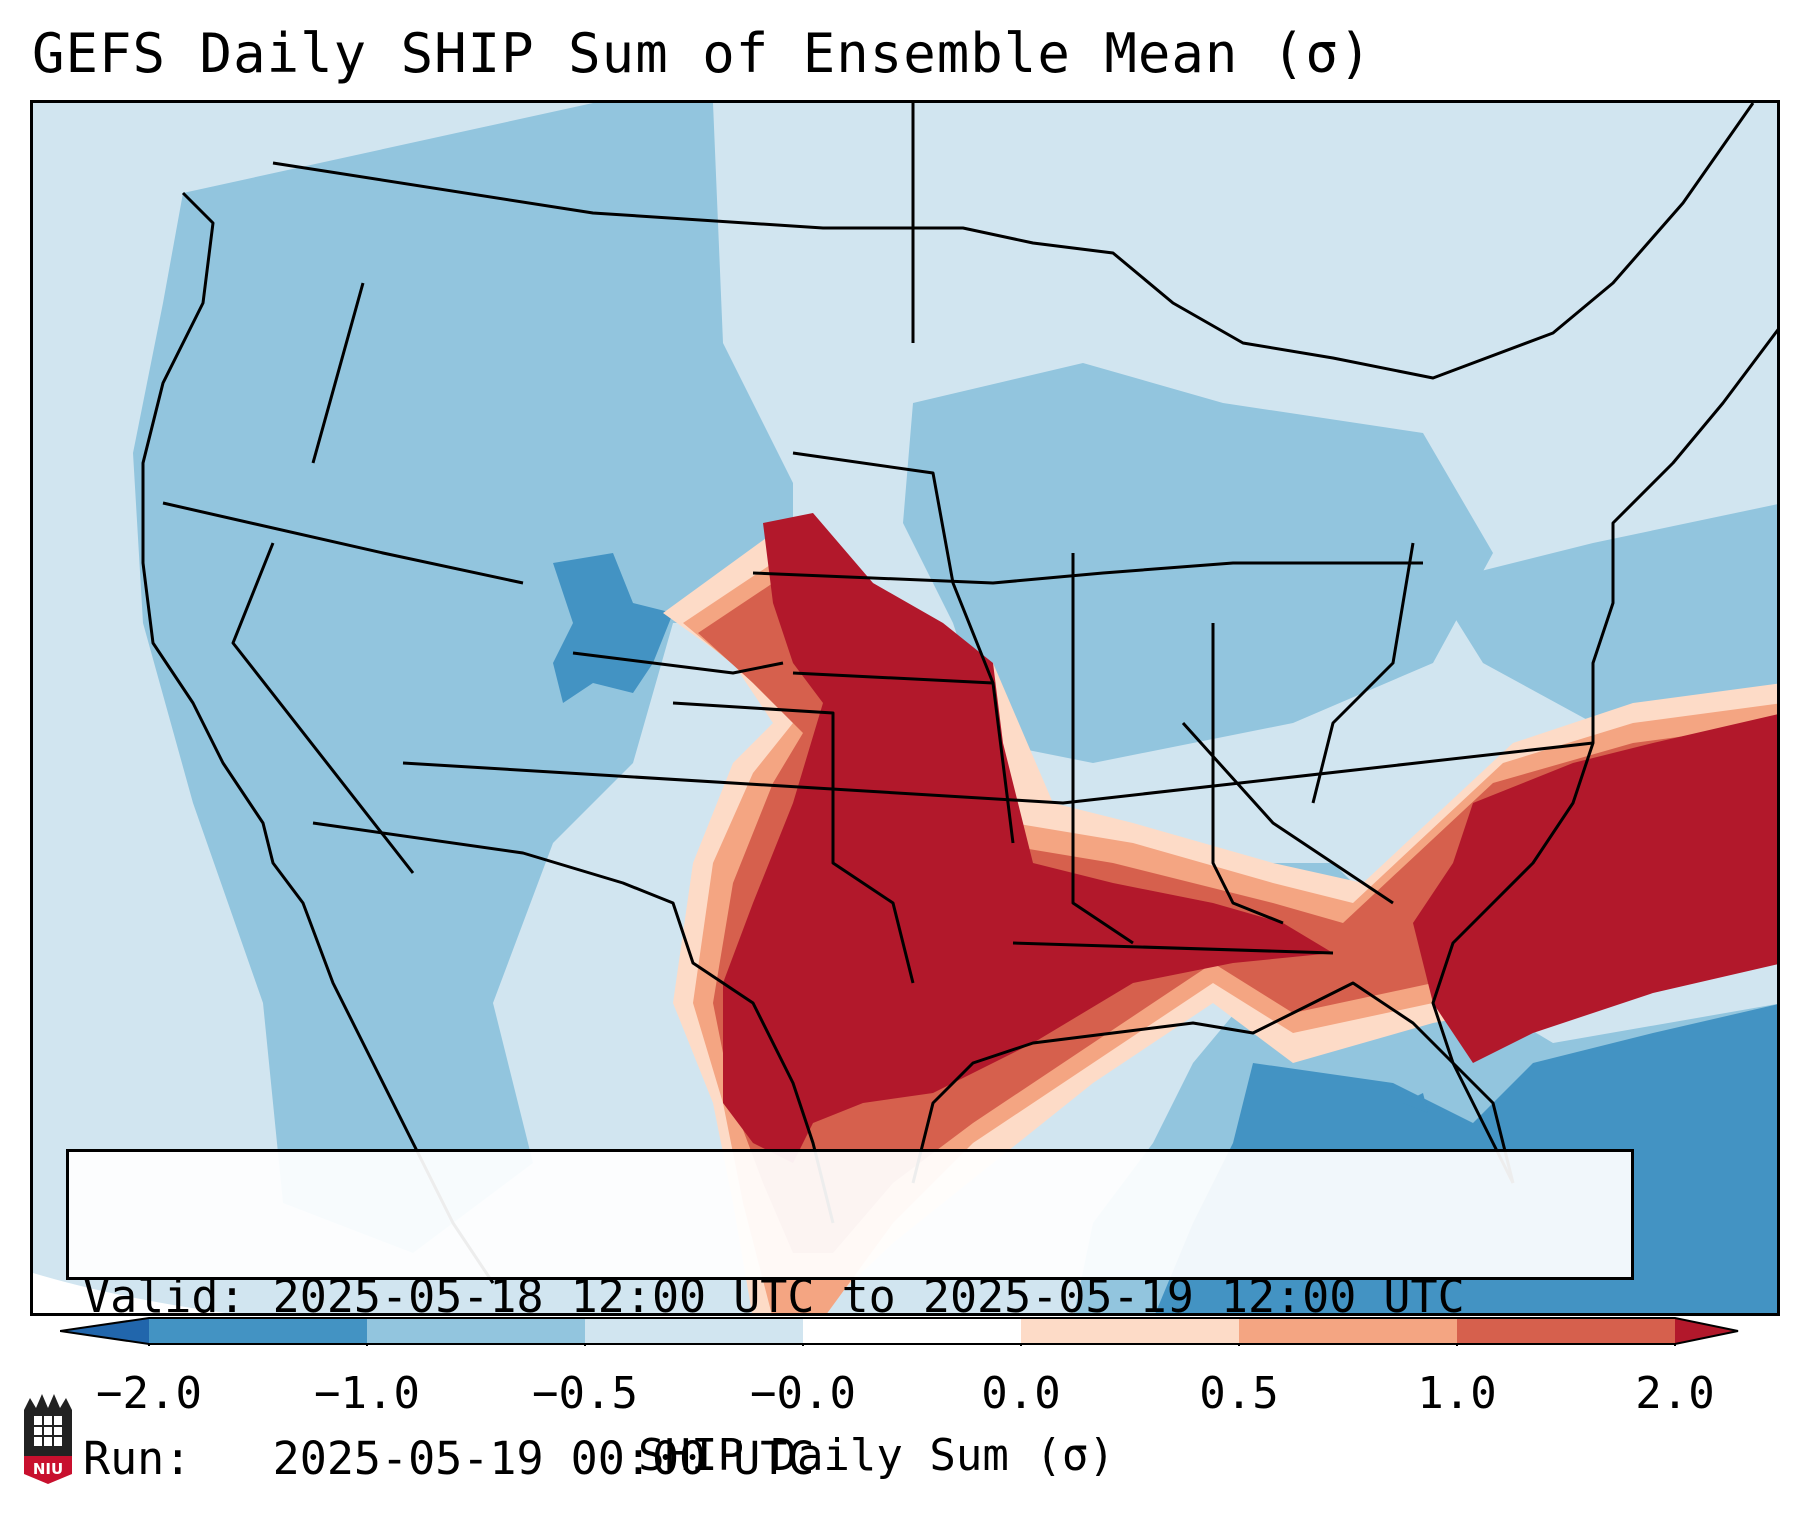 This screenshot has height=1540, width=1803. I want to click on colorbar-below-min, so click(104, 1331).